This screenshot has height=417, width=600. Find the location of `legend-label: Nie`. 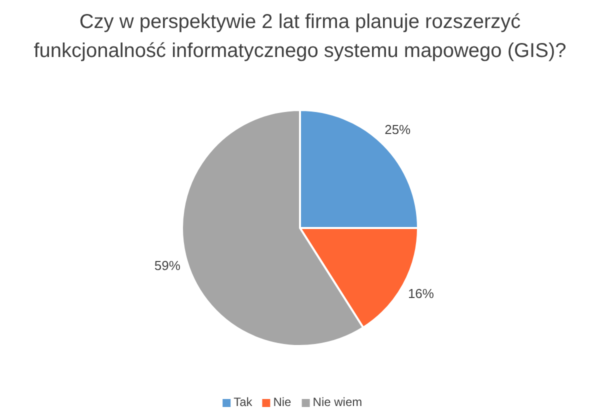

legend-label: Nie is located at coordinates (282, 402).